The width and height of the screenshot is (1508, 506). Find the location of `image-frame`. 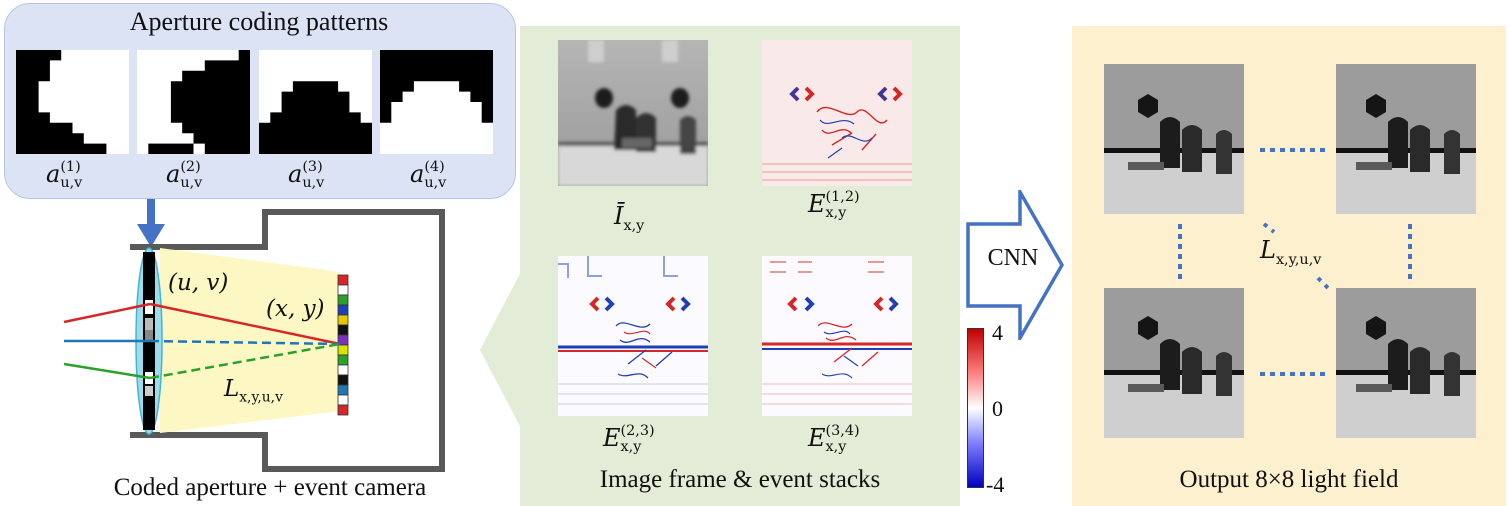

image-frame is located at coordinates (633, 113).